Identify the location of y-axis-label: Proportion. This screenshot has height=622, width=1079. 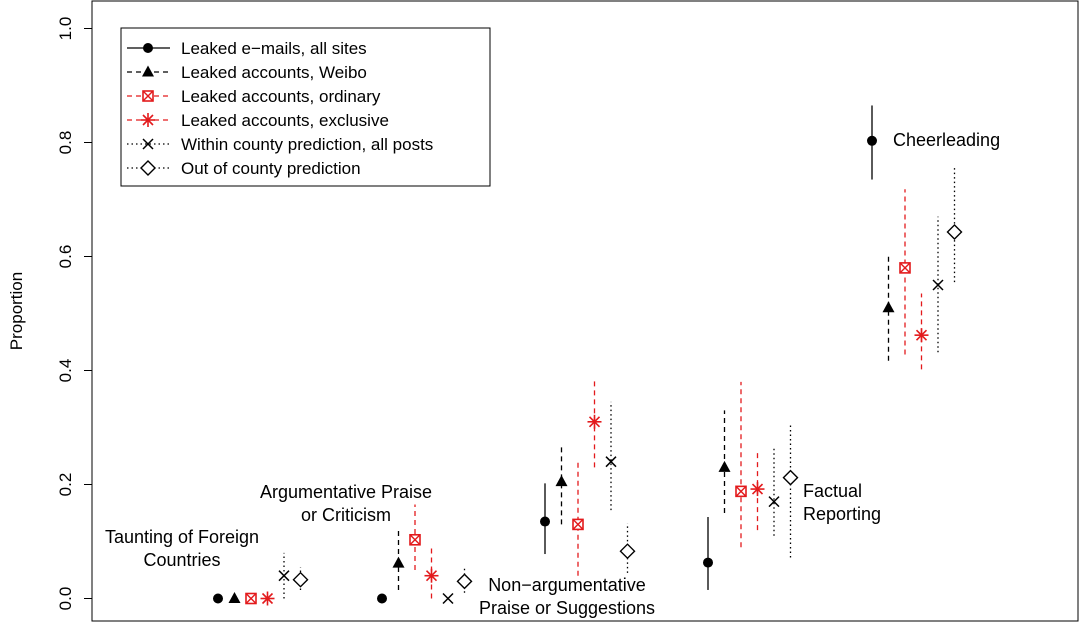
(16, 311).